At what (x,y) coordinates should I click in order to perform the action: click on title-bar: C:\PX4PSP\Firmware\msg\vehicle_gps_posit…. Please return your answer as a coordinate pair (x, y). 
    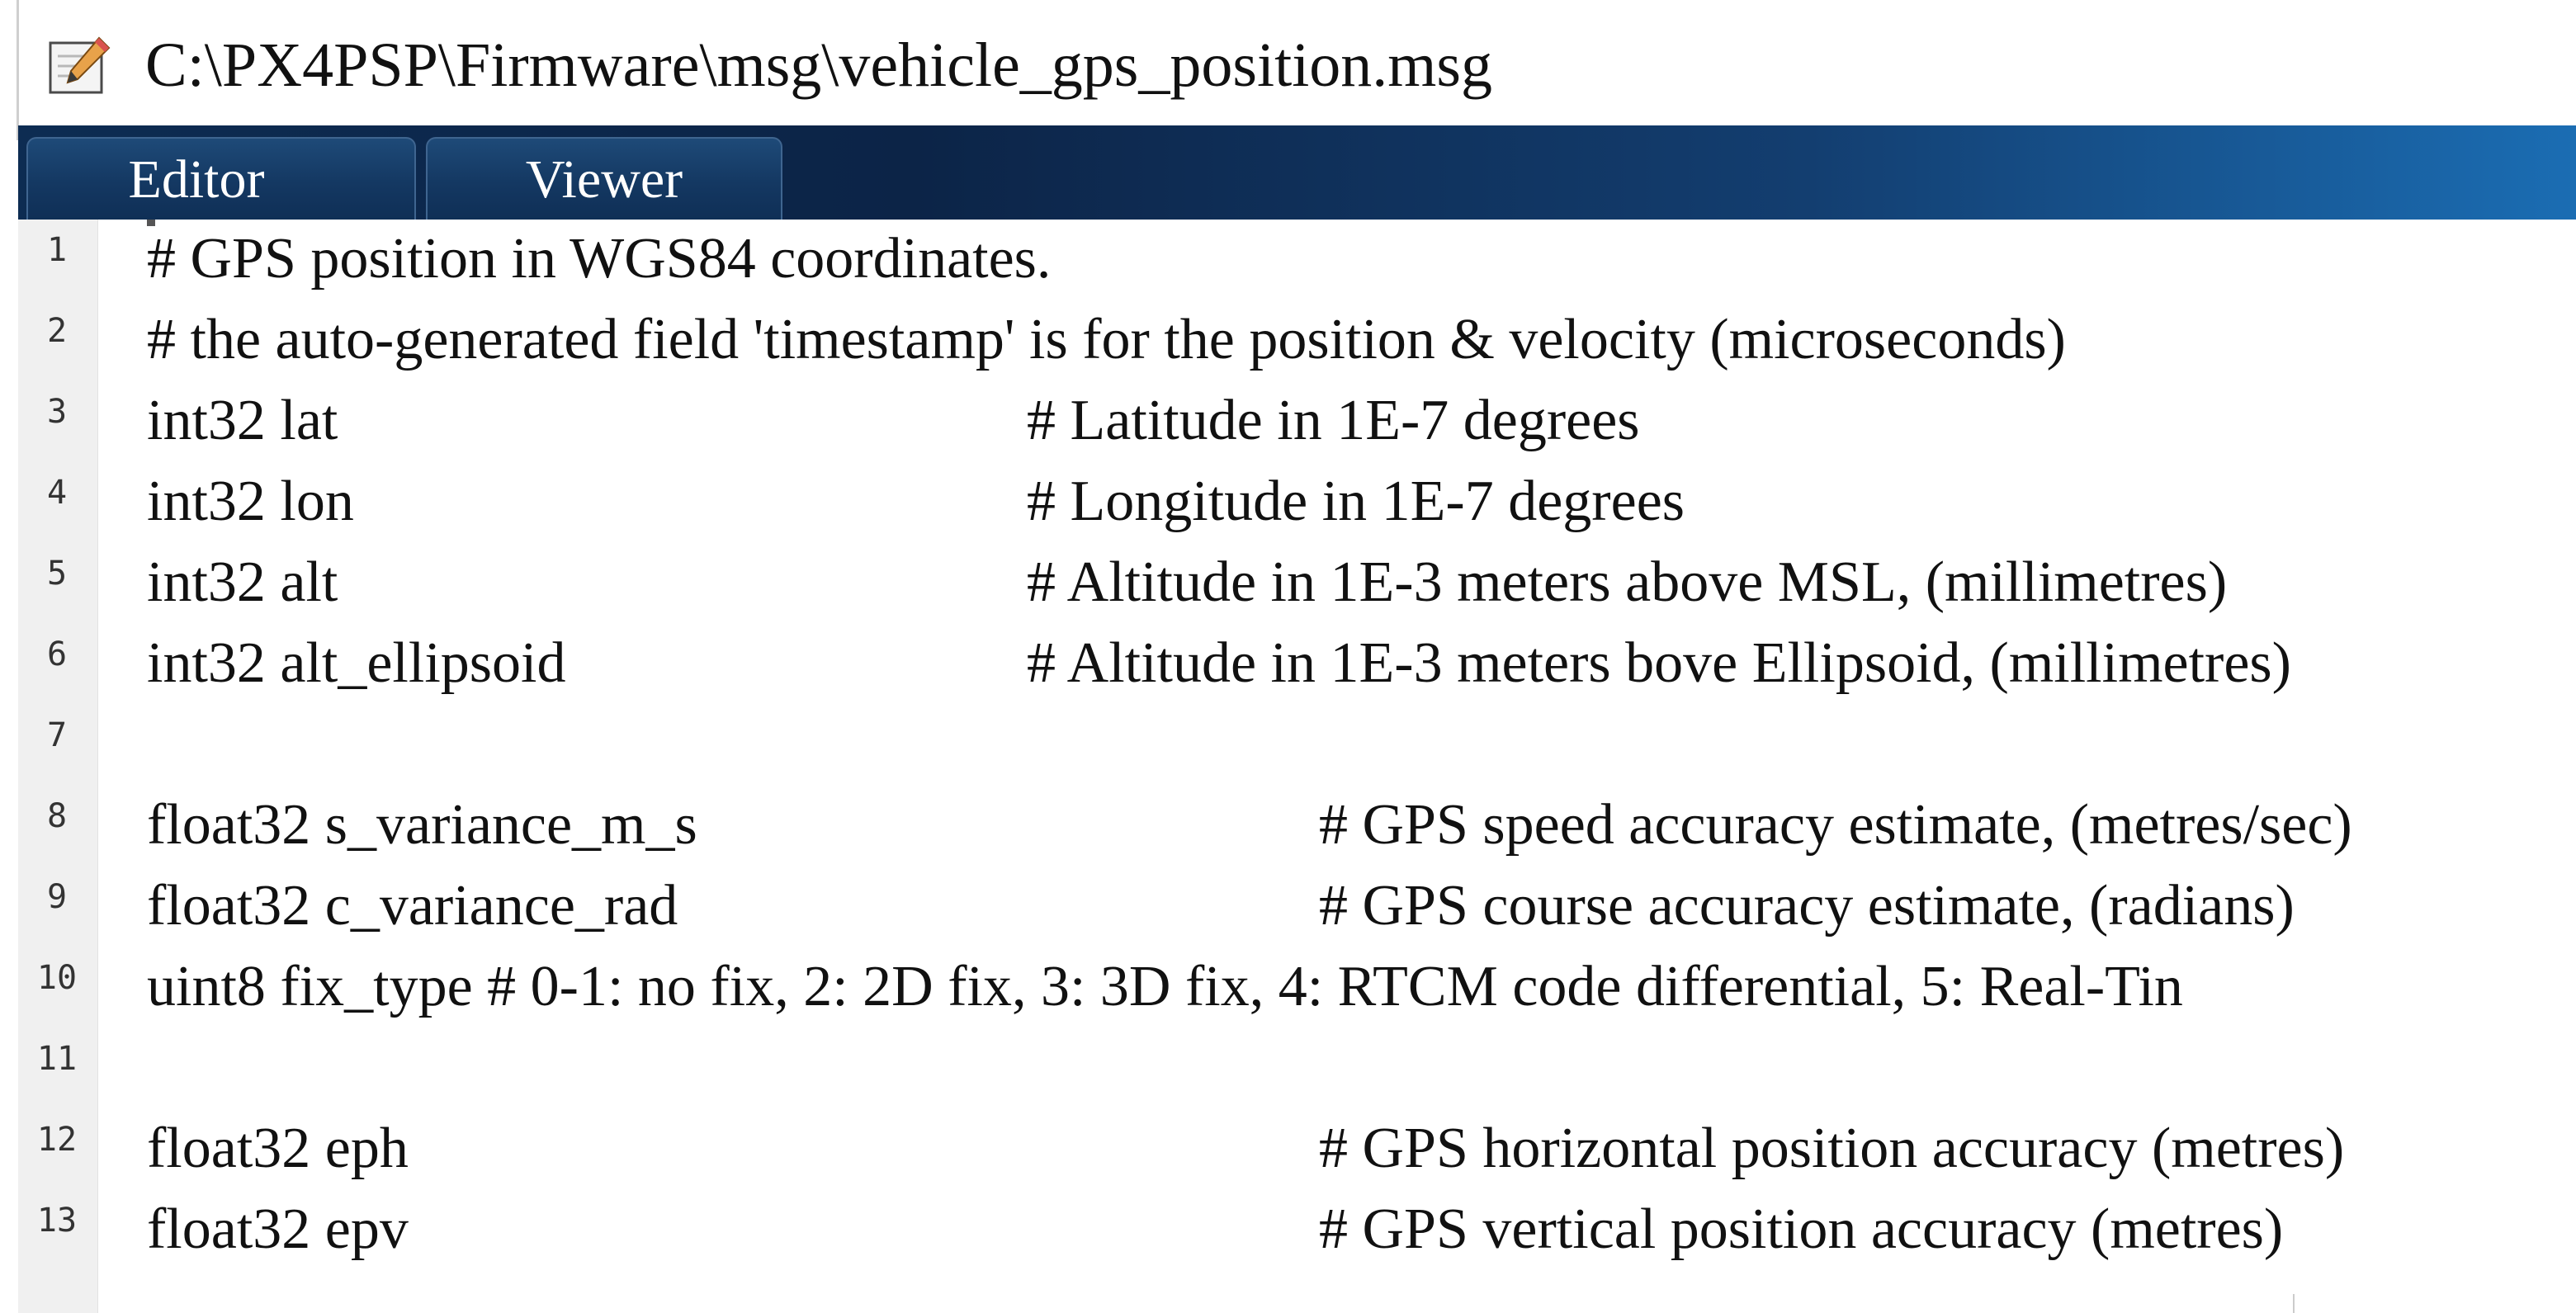
    Looking at the image, I should click on (1288, 70).